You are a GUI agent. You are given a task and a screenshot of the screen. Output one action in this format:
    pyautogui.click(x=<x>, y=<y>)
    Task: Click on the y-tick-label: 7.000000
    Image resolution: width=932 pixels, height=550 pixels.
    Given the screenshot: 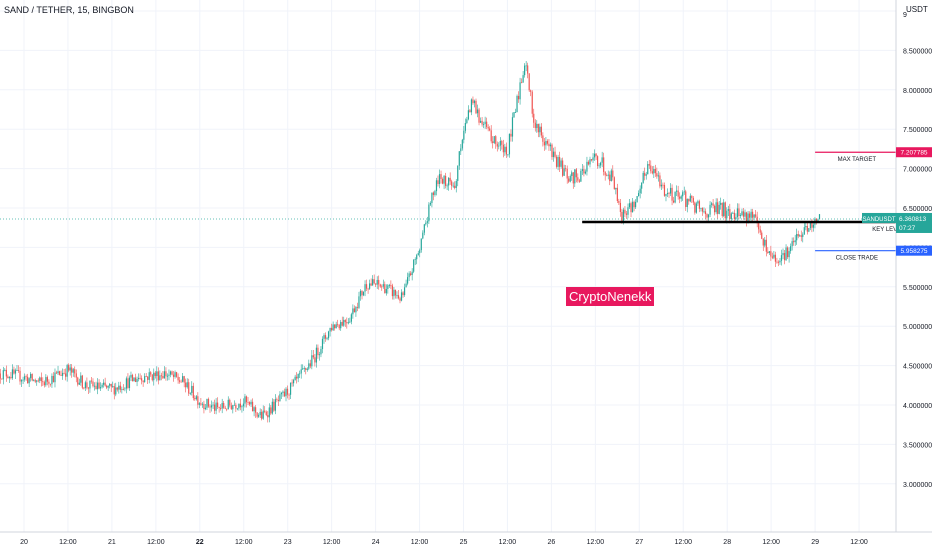 What is the action you would take?
    pyautogui.click(x=917, y=170)
    